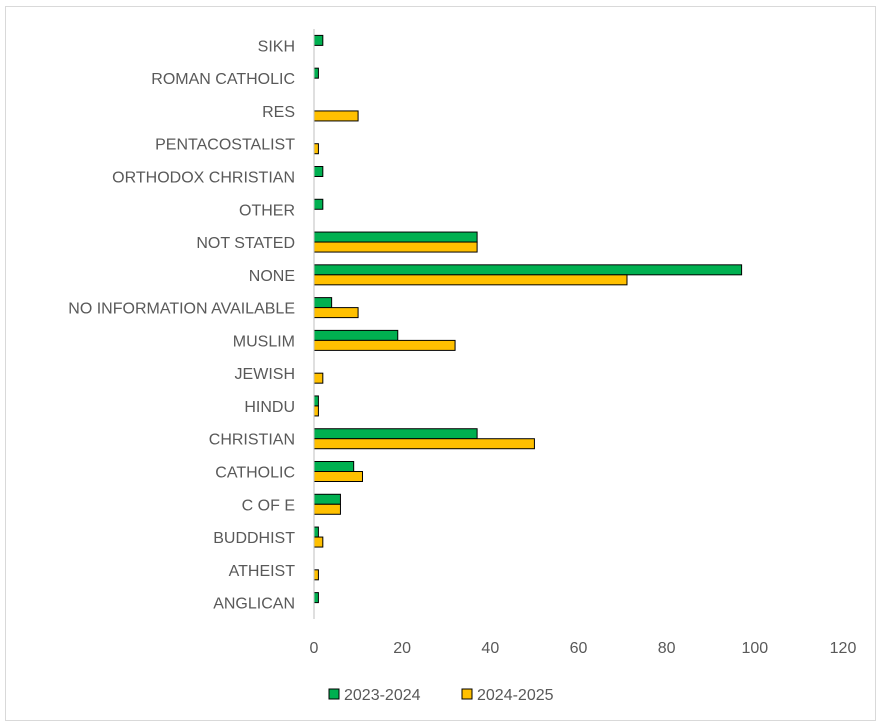 This screenshot has width=881, height=727. I want to click on legend-label: 2024-2025, so click(515, 695).